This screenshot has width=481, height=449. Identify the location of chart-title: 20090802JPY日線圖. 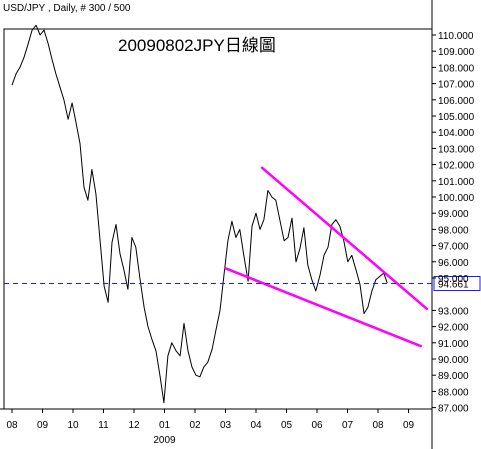
(197, 45).